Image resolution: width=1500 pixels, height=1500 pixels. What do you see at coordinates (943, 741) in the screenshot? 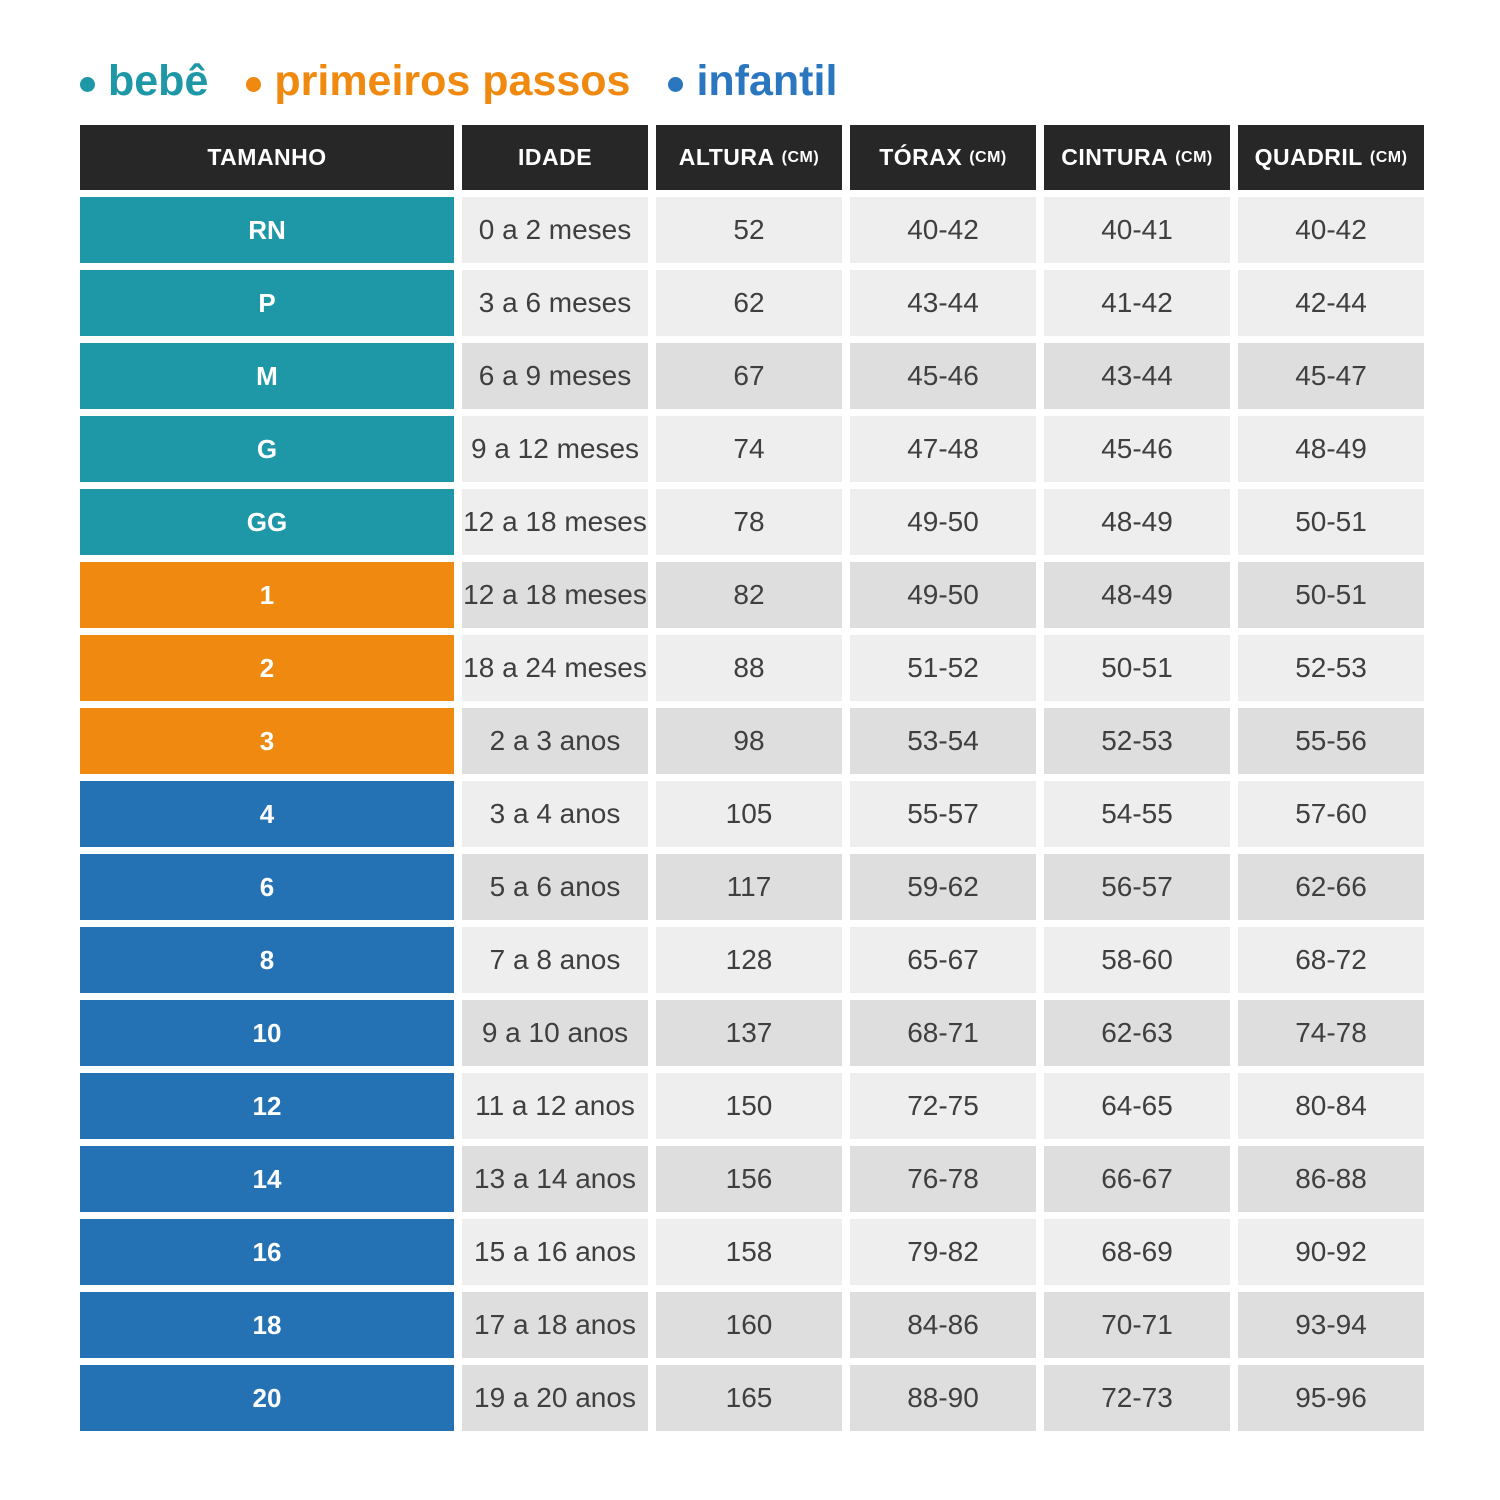
I see `table-cell-torax: 53-54` at bounding box center [943, 741].